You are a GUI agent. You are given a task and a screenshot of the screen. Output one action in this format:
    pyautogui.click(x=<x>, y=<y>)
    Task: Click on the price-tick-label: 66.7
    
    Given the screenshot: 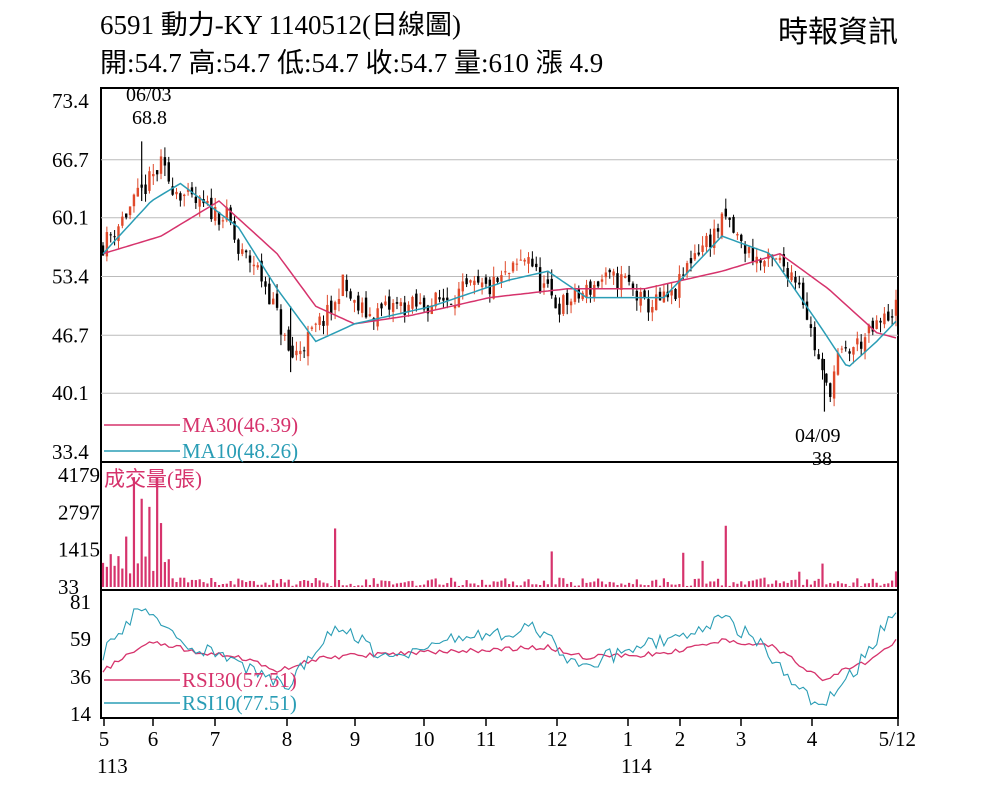 What is the action you would take?
    pyautogui.click(x=70, y=160)
    